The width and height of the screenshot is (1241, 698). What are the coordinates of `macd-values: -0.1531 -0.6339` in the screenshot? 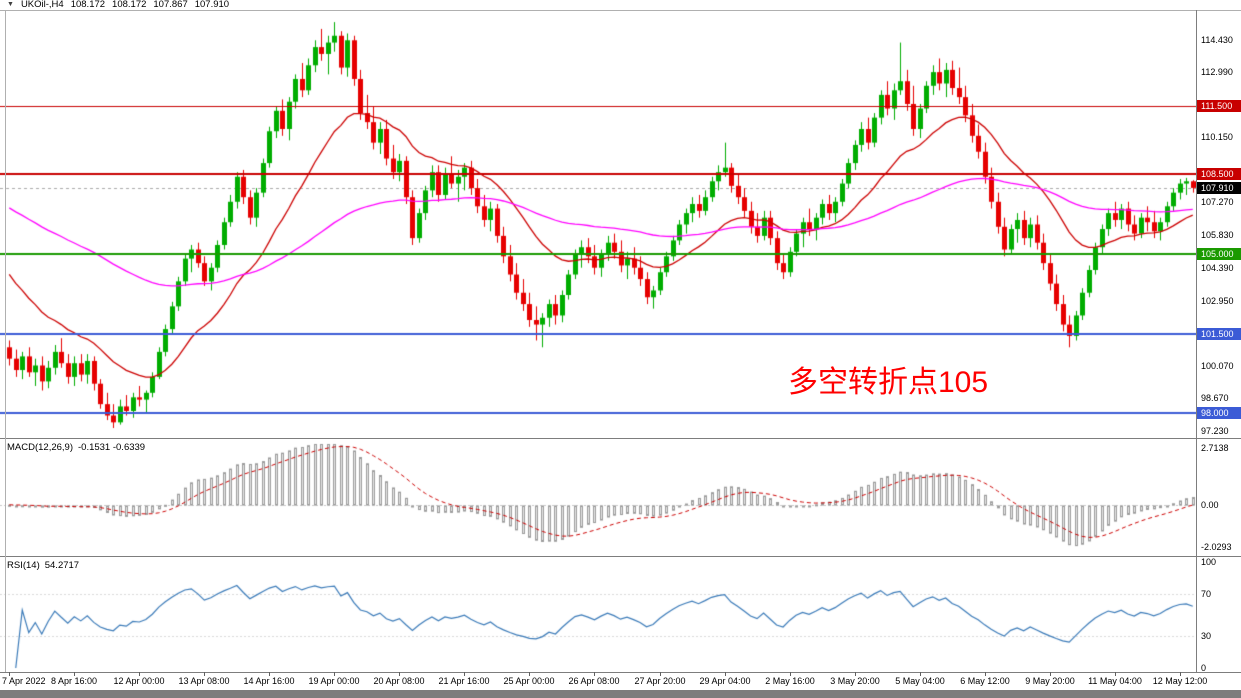 It's located at (112, 447).